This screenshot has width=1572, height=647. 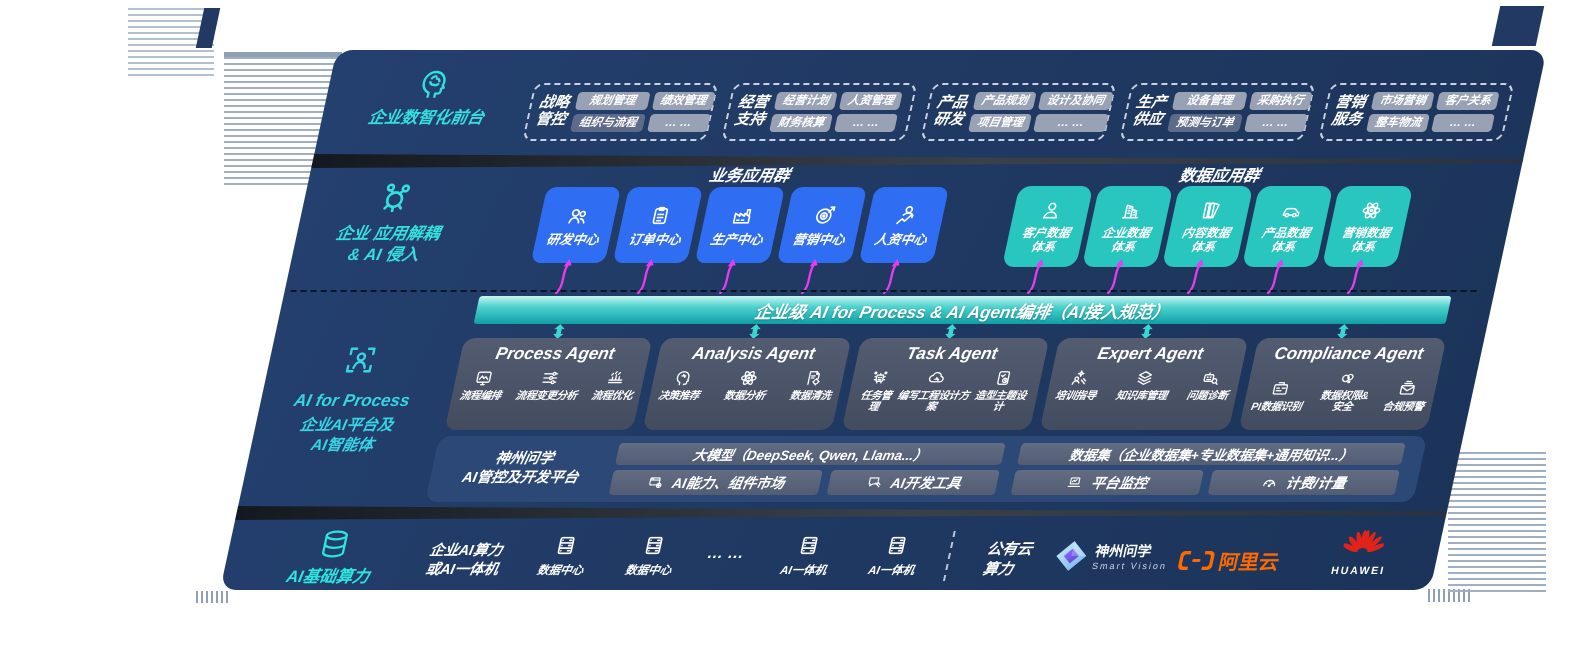 I want to click on agent-item: 合规预警, so click(x=1405, y=396).